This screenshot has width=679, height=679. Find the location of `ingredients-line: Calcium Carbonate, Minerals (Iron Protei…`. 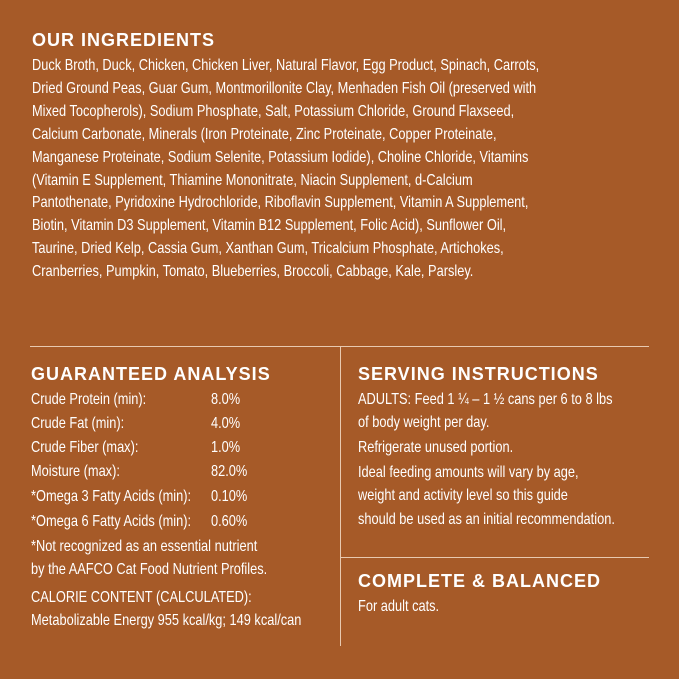

ingredients-line: Calcium Carbonate, Minerals (Iron Protei… is located at coordinates (264, 134).